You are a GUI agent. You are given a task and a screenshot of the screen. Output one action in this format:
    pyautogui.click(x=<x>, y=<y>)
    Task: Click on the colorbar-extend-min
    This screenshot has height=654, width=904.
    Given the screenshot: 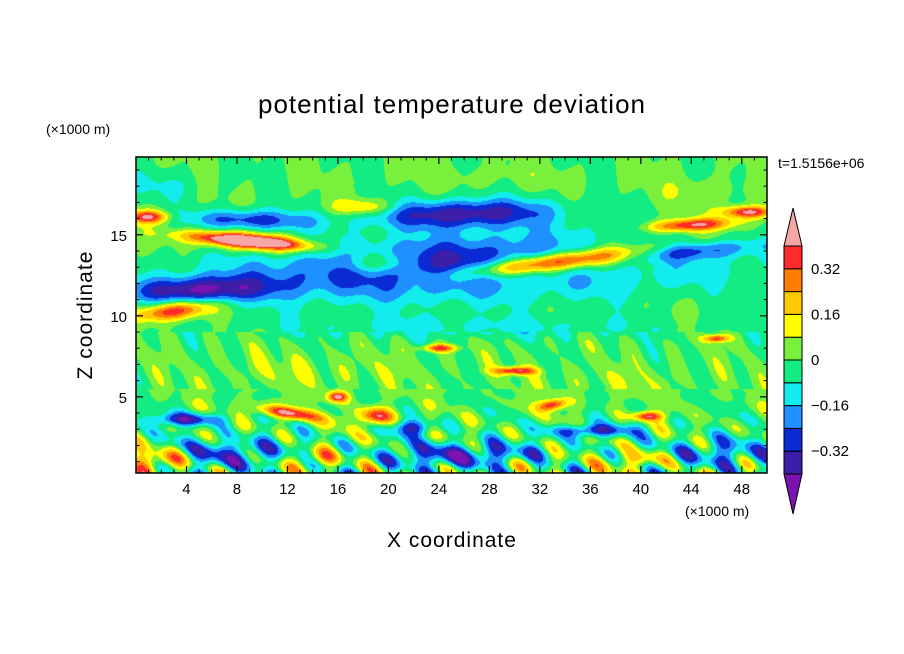 What is the action you would take?
    pyautogui.click(x=793, y=494)
    